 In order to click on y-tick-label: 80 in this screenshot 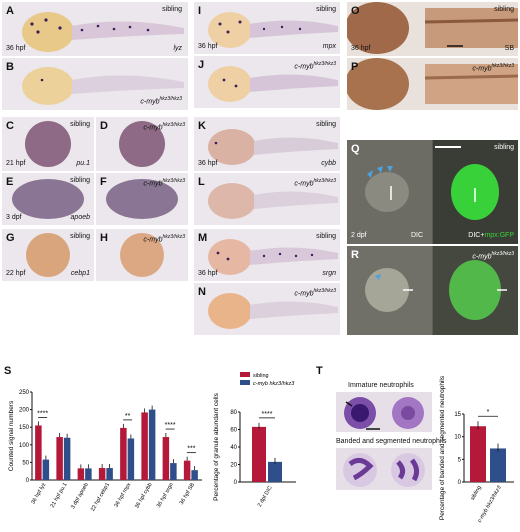, I will do `click(233, 413)`.